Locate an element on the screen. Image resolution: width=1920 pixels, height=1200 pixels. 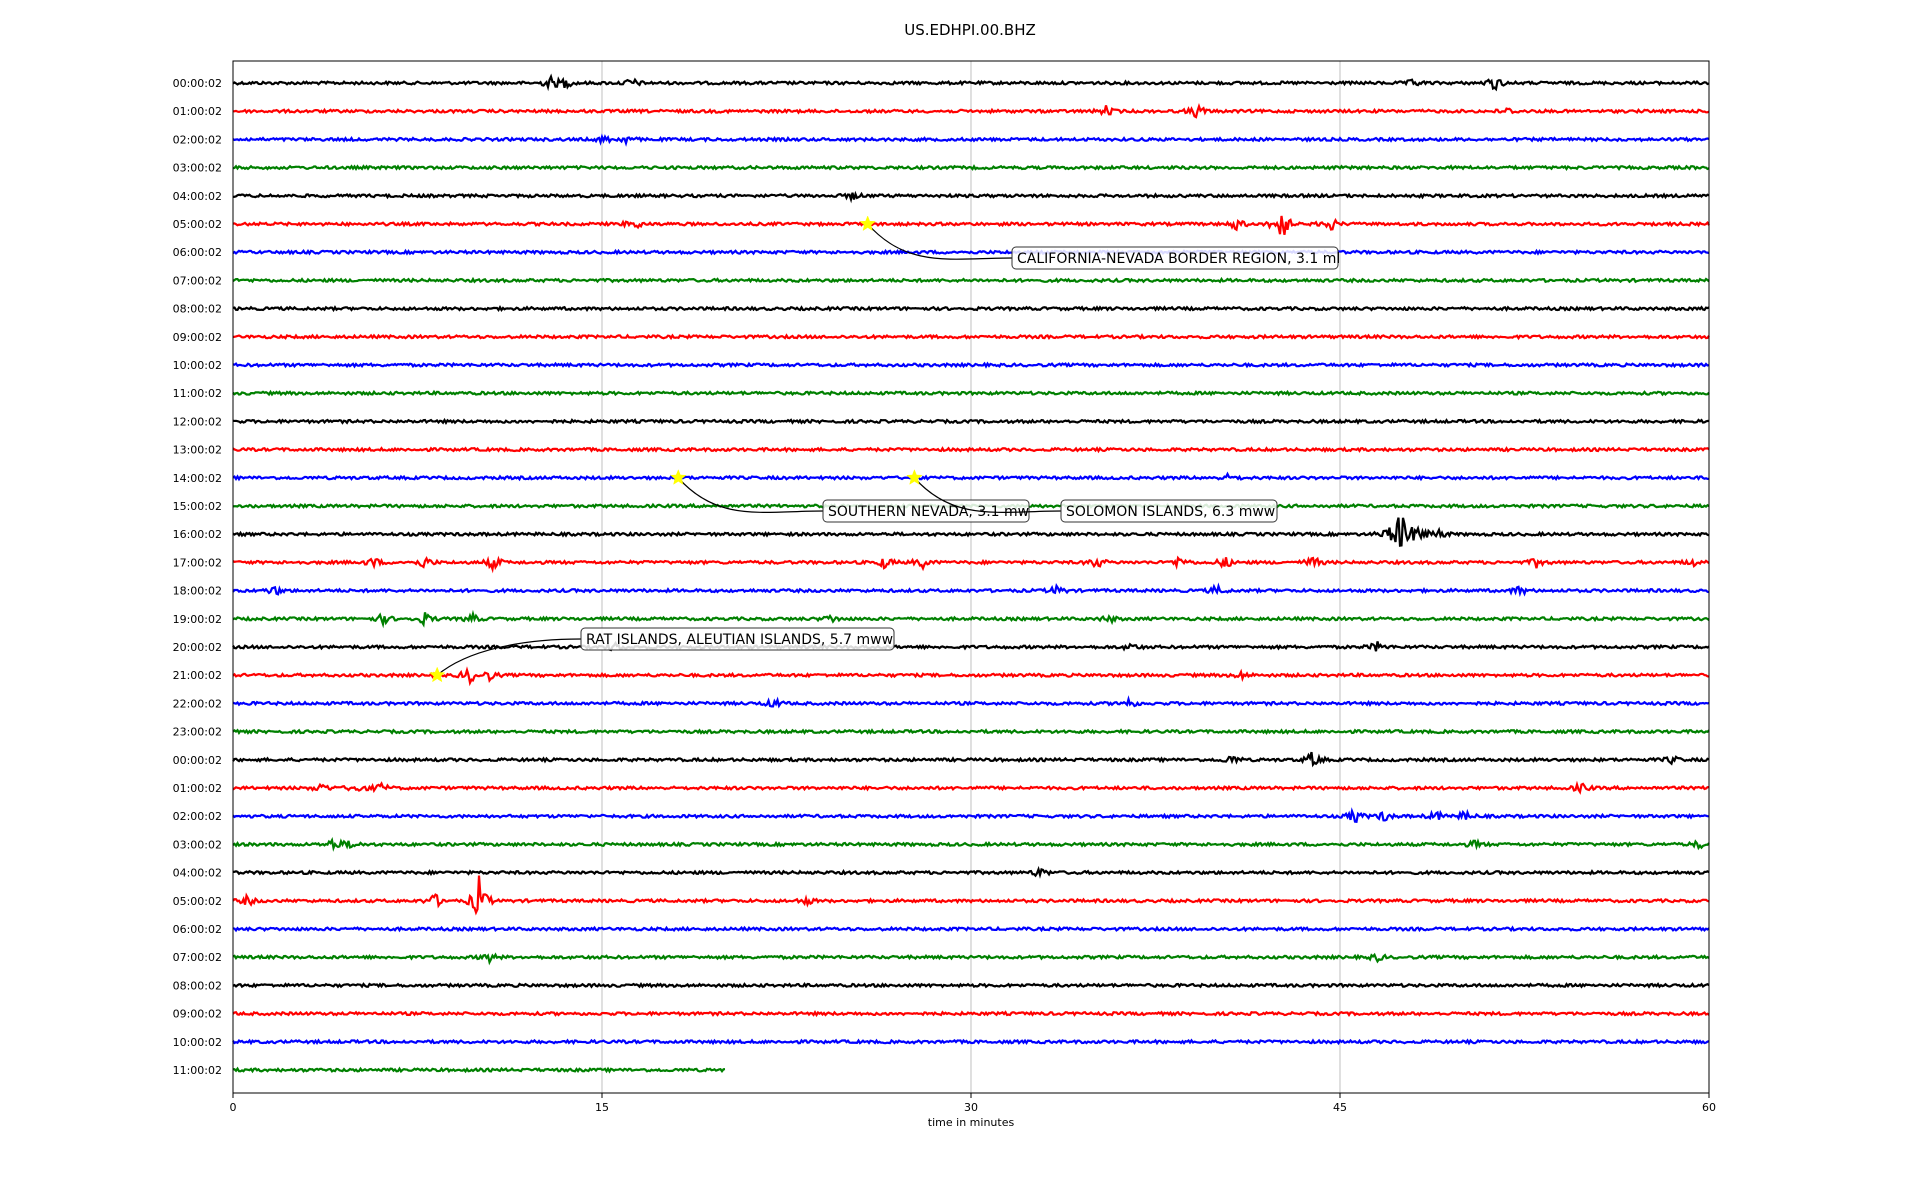
event-label: SOLOMON ISLANDS, 6.3 mww is located at coordinates (1170, 512).